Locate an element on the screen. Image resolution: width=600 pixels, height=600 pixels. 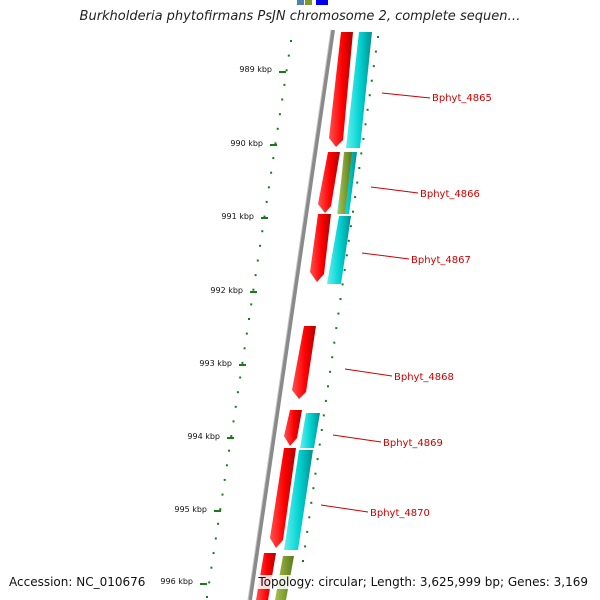
tick-label: 991 kbp is located at coordinates (237, 216).